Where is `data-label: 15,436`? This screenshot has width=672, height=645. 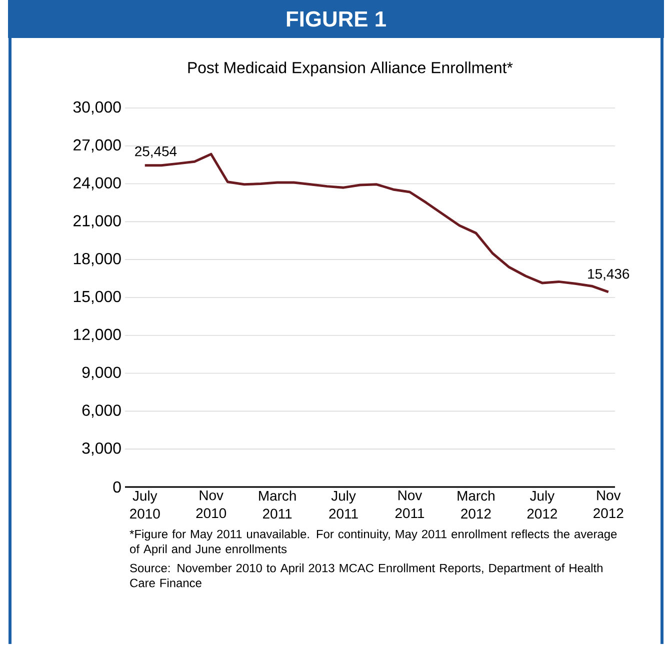
data-label: 15,436 is located at coordinates (609, 274).